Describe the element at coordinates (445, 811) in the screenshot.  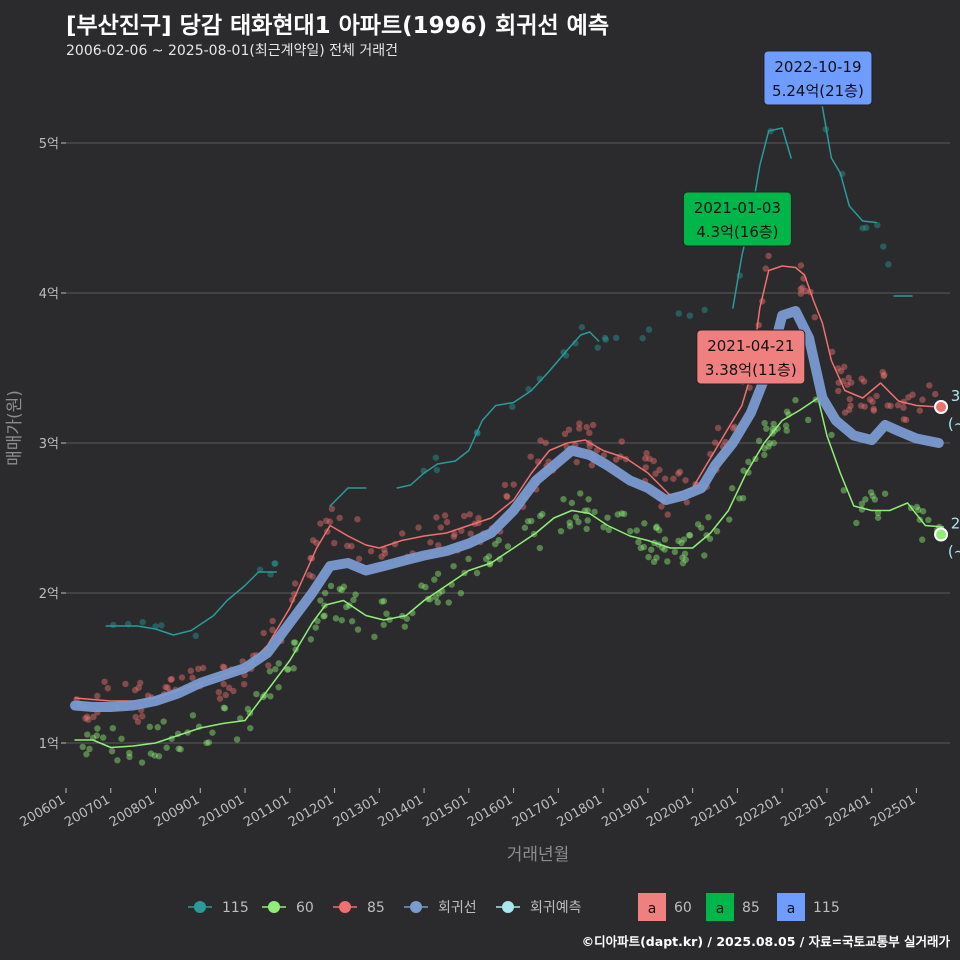
I see `x-tick-label: 201501` at that location.